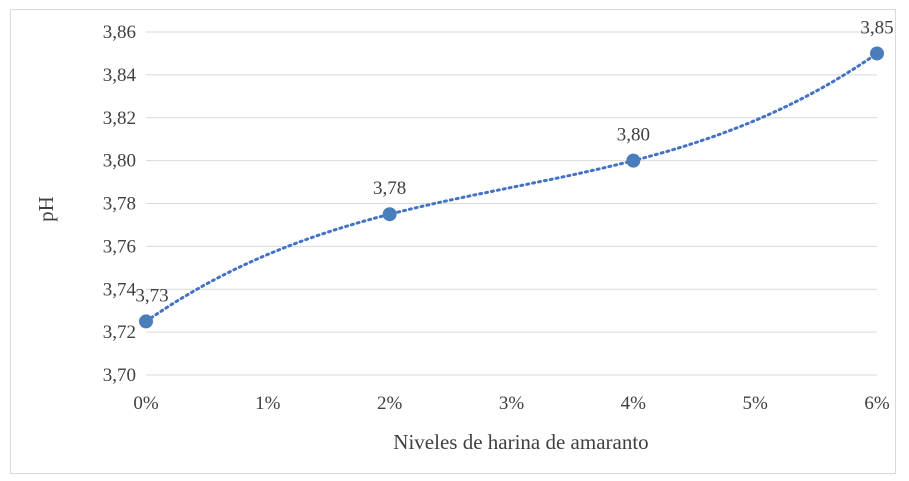 The height and width of the screenshot is (481, 909). Describe the element at coordinates (756, 403) in the screenshot. I see `x-tick-label: 5%` at that location.